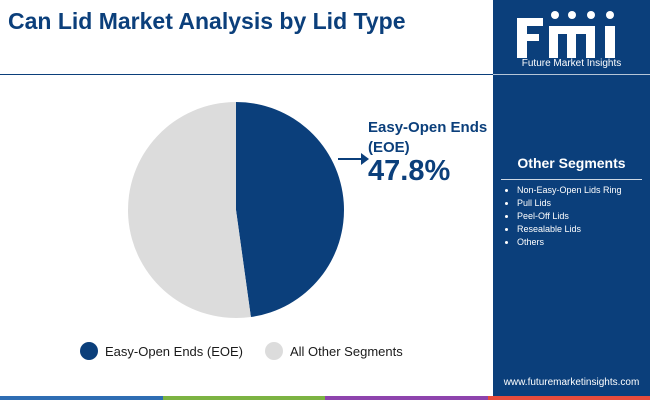 The height and width of the screenshot is (400, 650). What do you see at coordinates (290, 209) in the screenshot?
I see `pie-slice-eoe` at bounding box center [290, 209].